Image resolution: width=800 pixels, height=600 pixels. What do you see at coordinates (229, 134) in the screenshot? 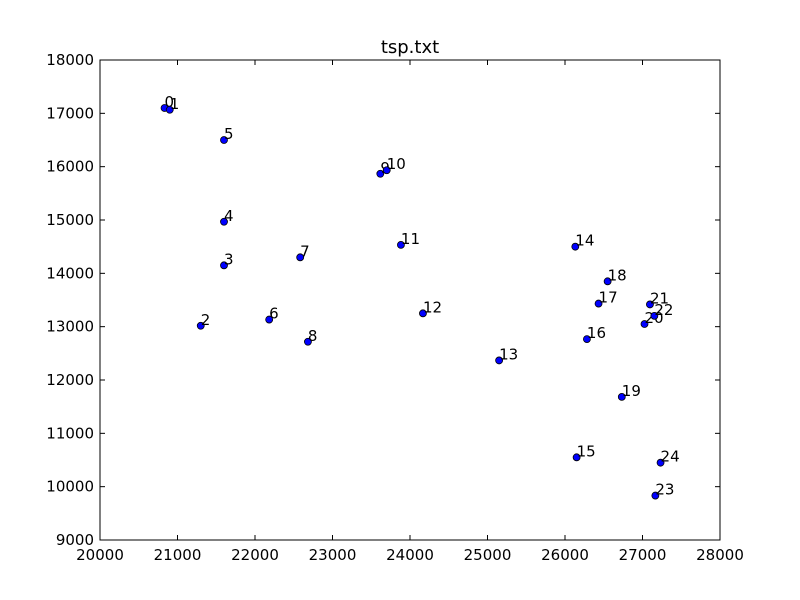
I see `point-label-5: 5` at bounding box center [229, 134].